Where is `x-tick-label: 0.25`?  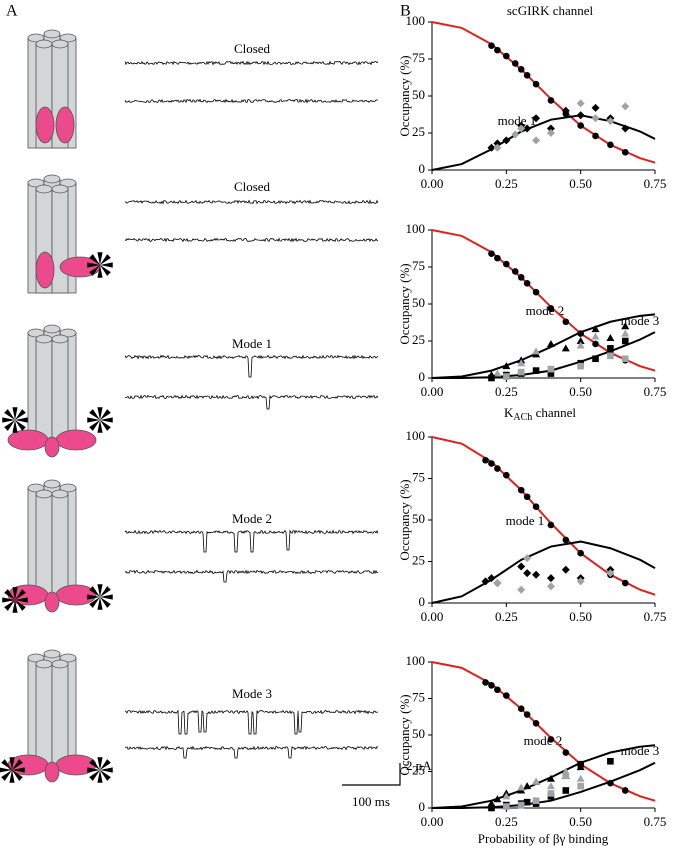
x-tick-label: 0.25 is located at coordinates (506, 616).